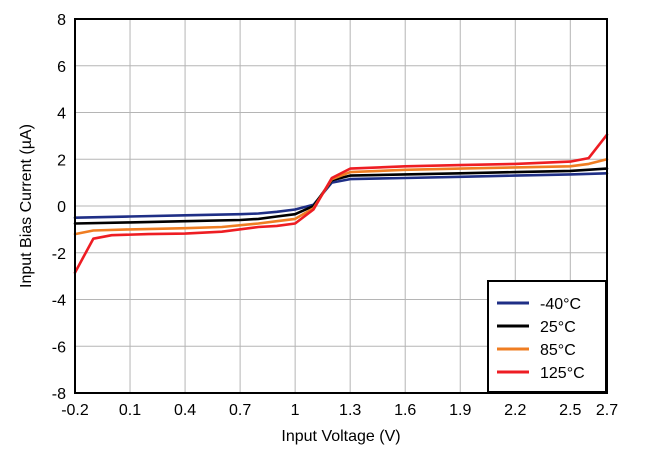 Image resolution: width=649 pixels, height=451 pixels. Describe the element at coordinates (61, 67) in the screenshot. I see `y-tick-label: 6` at that location.